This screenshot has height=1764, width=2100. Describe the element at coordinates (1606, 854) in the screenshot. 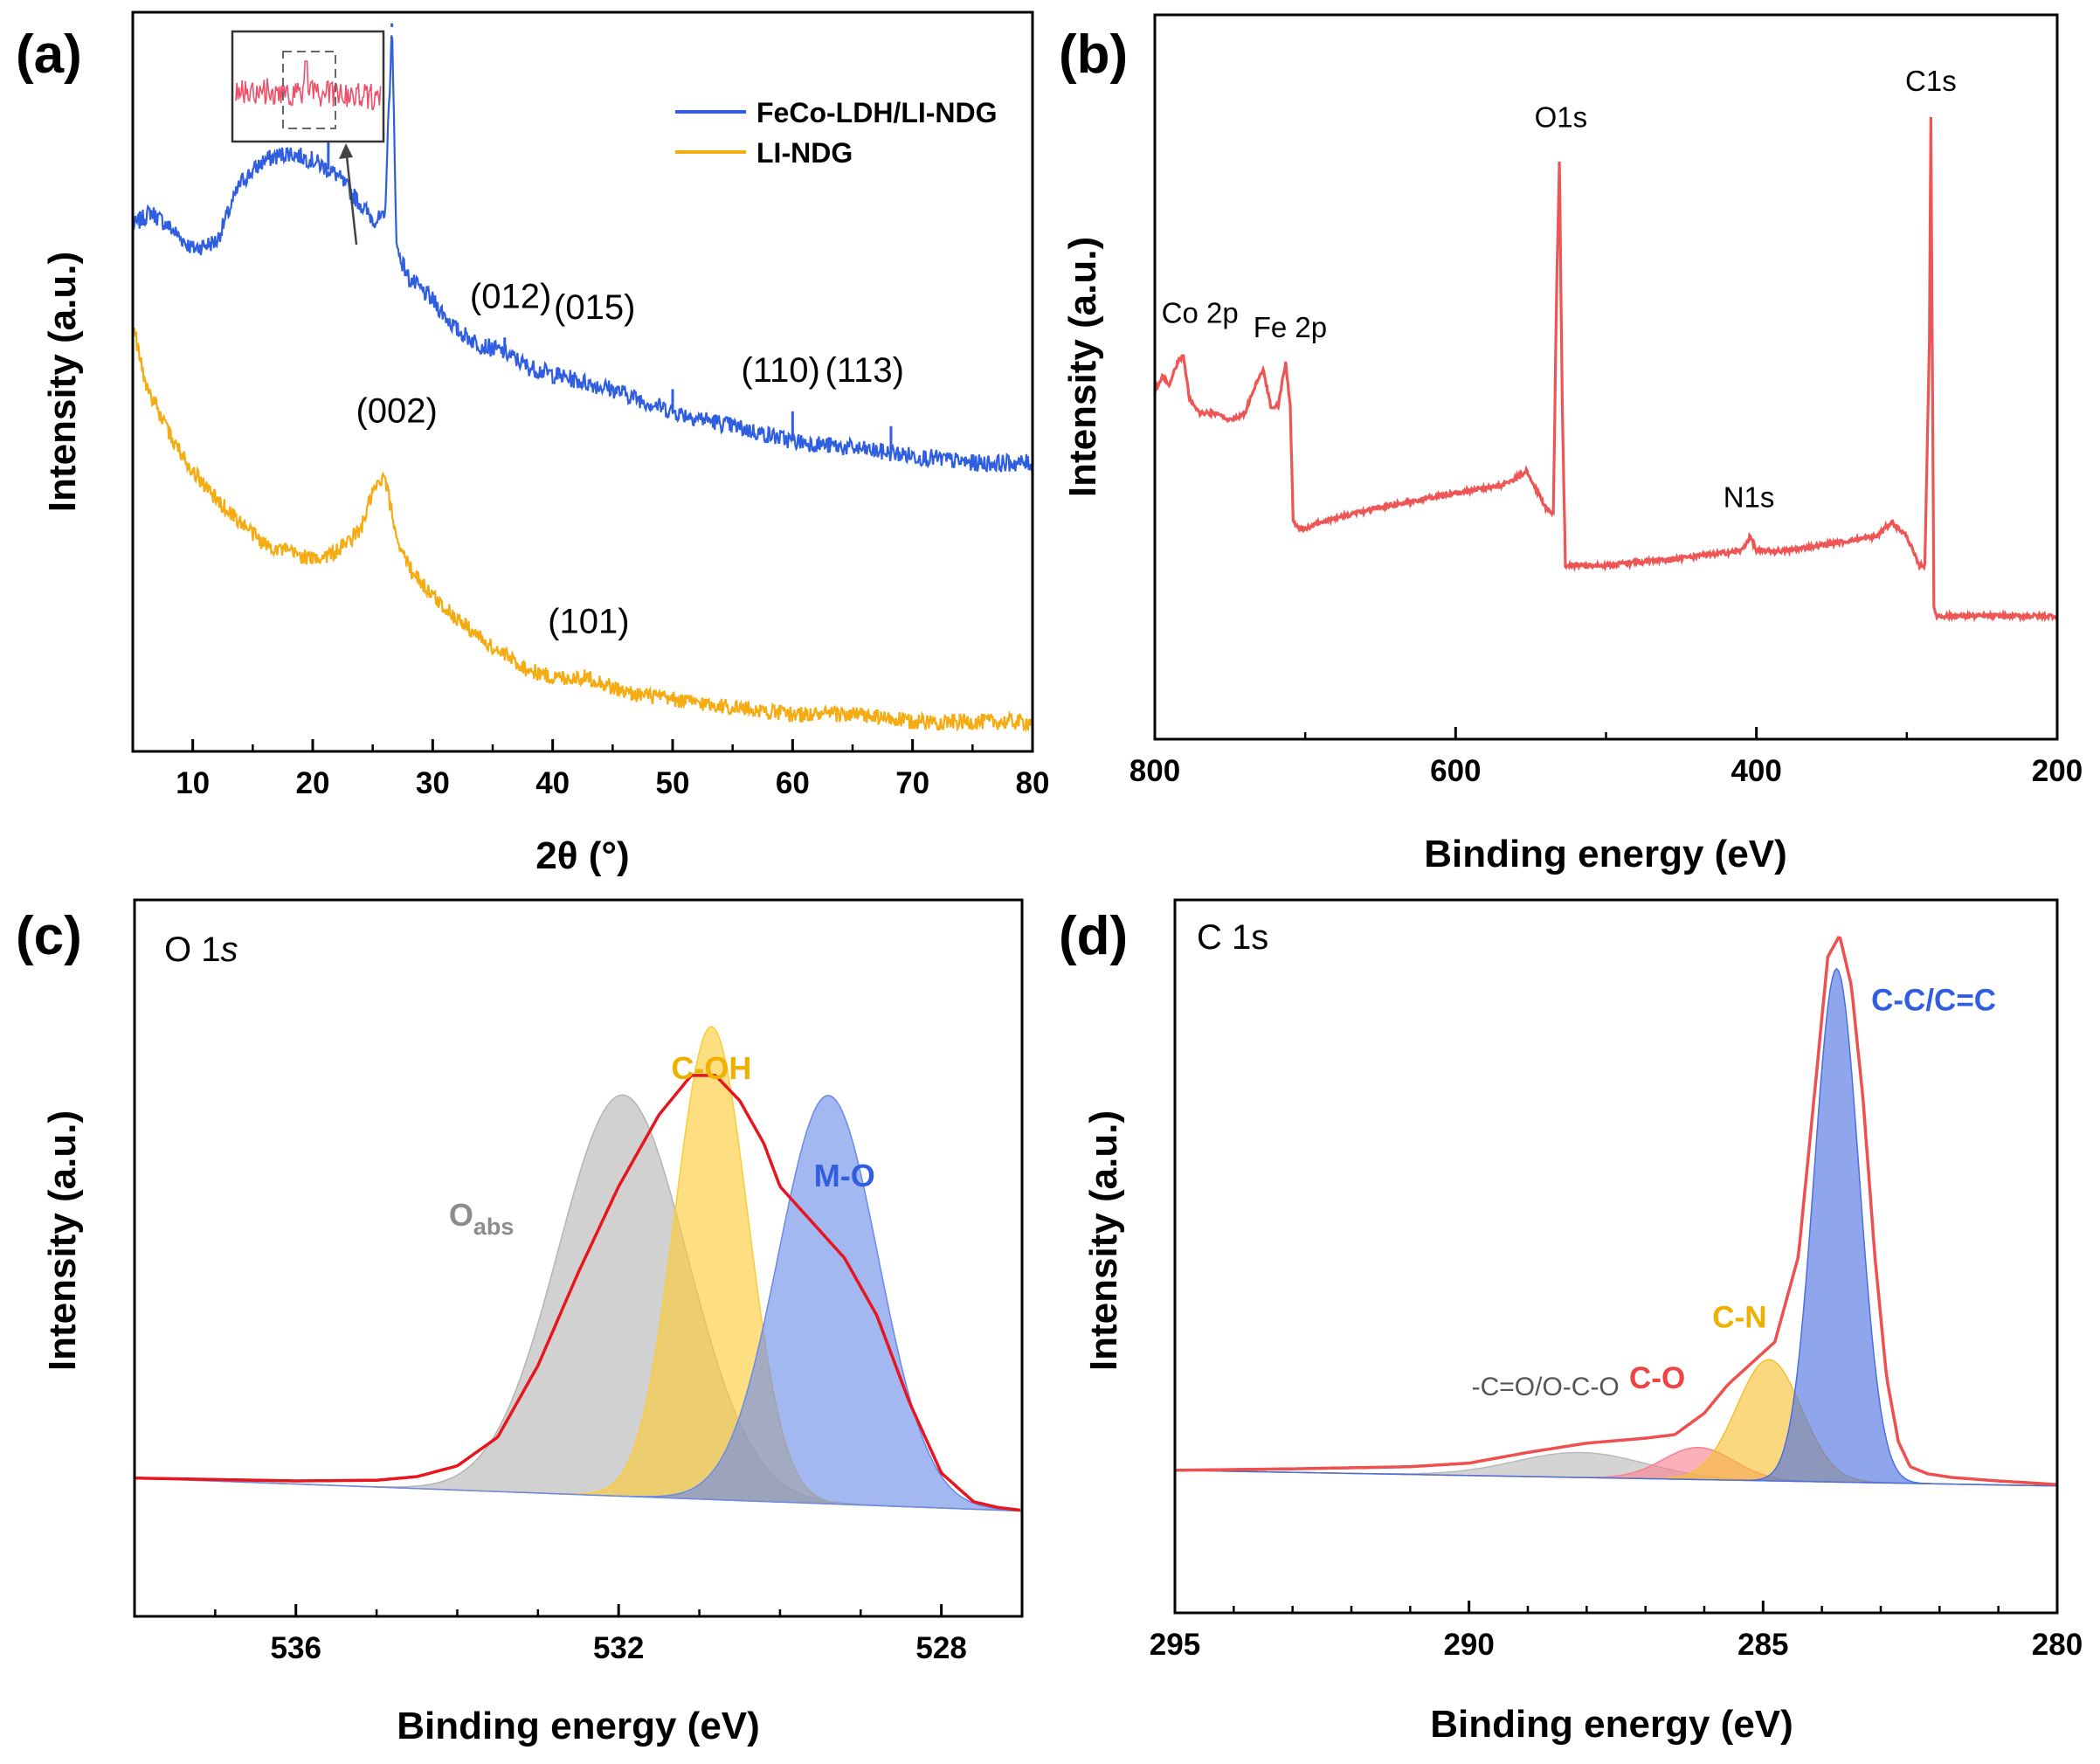

I see `panel-b-xlabel: Binding energy (eV)` at that location.